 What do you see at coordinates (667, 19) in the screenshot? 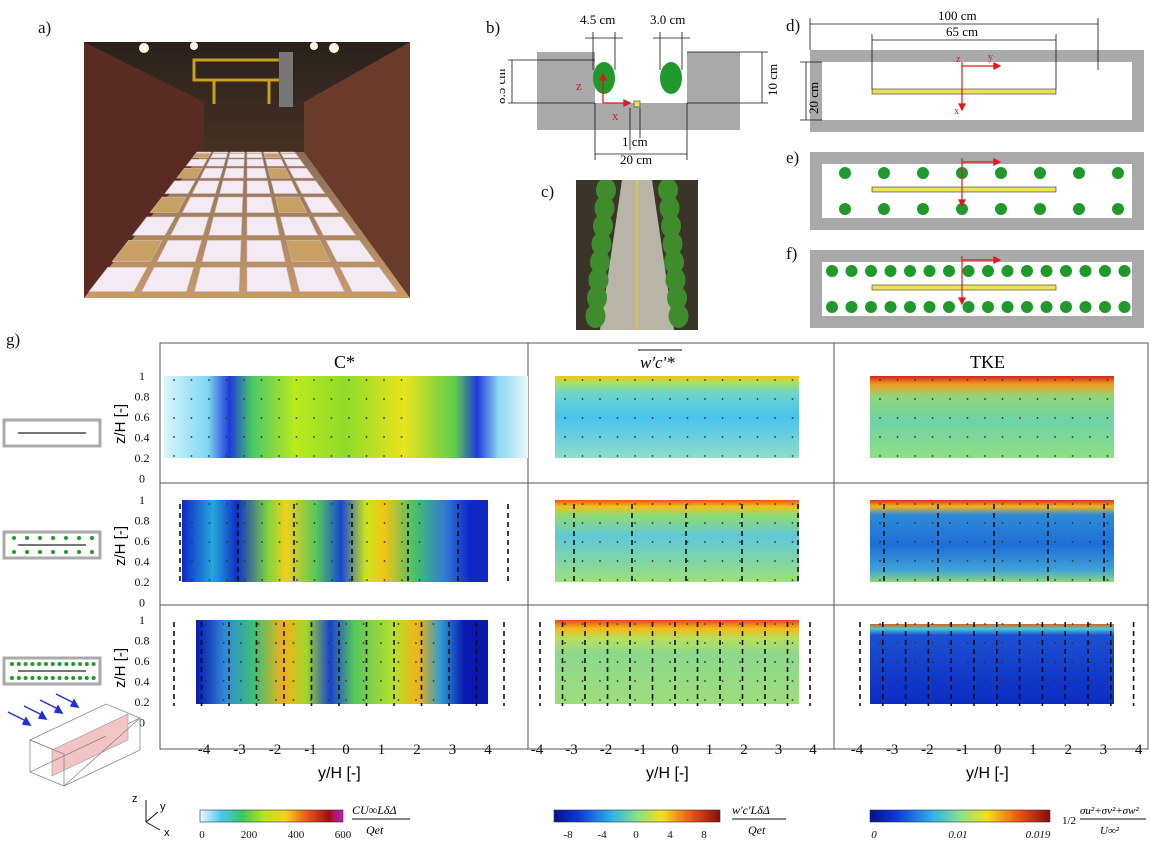
I see `tree-gap-label: 3.0 cm` at bounding box center [667, 19].